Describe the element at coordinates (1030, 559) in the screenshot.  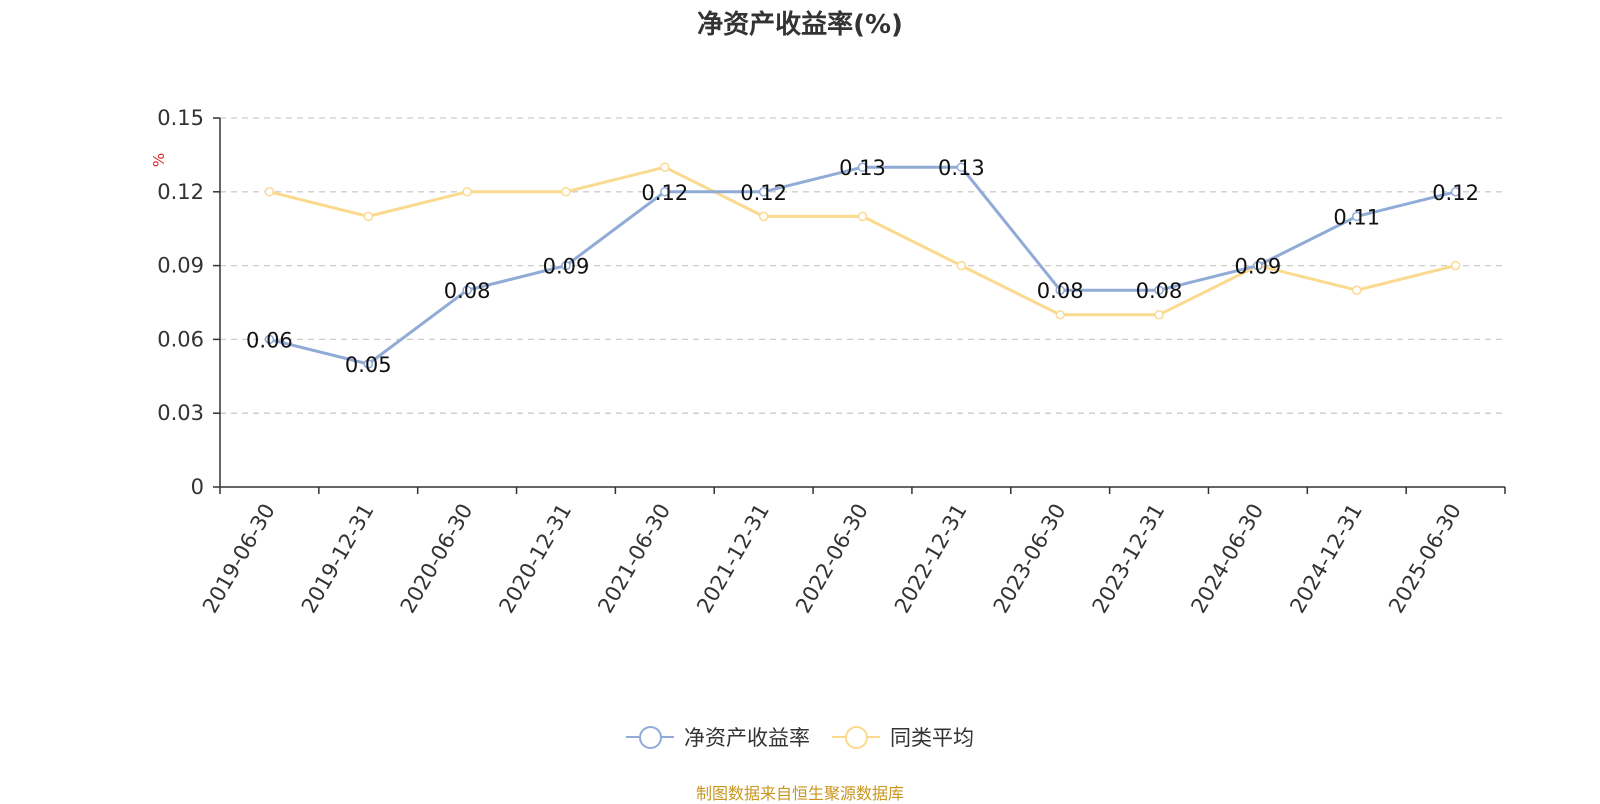
I see `x-tick-label-8: 2023-06-30` at that location.